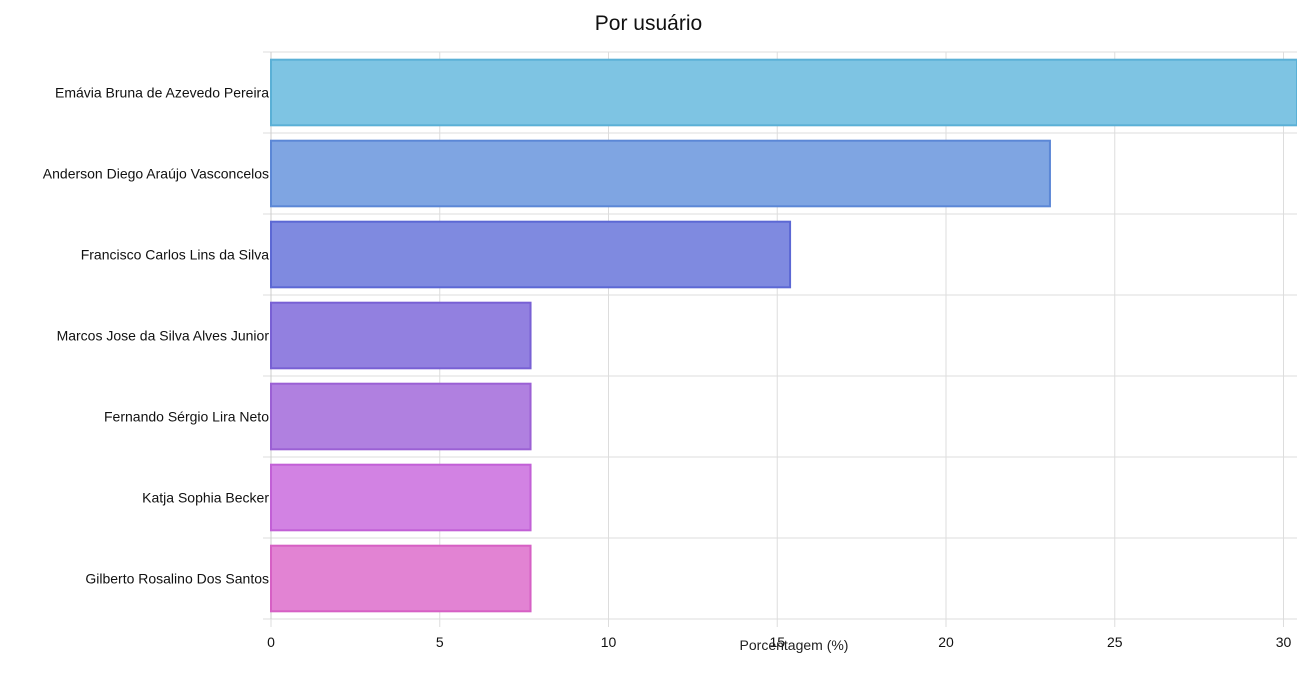  What do you see at coordinates (177, 579) in the screenshot?
I see `category-label: Gilberto Rosalino Dos Santos` at bounding box center [177, 579].